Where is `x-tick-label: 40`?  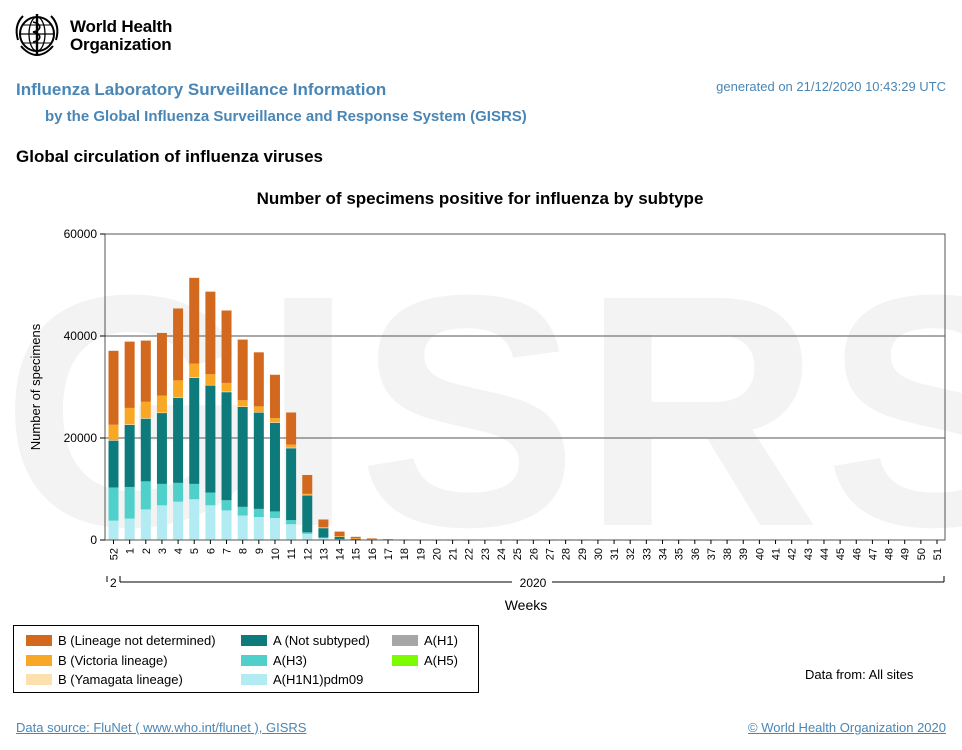
x-tick-label: 40 is located at coordinates (760, 554).